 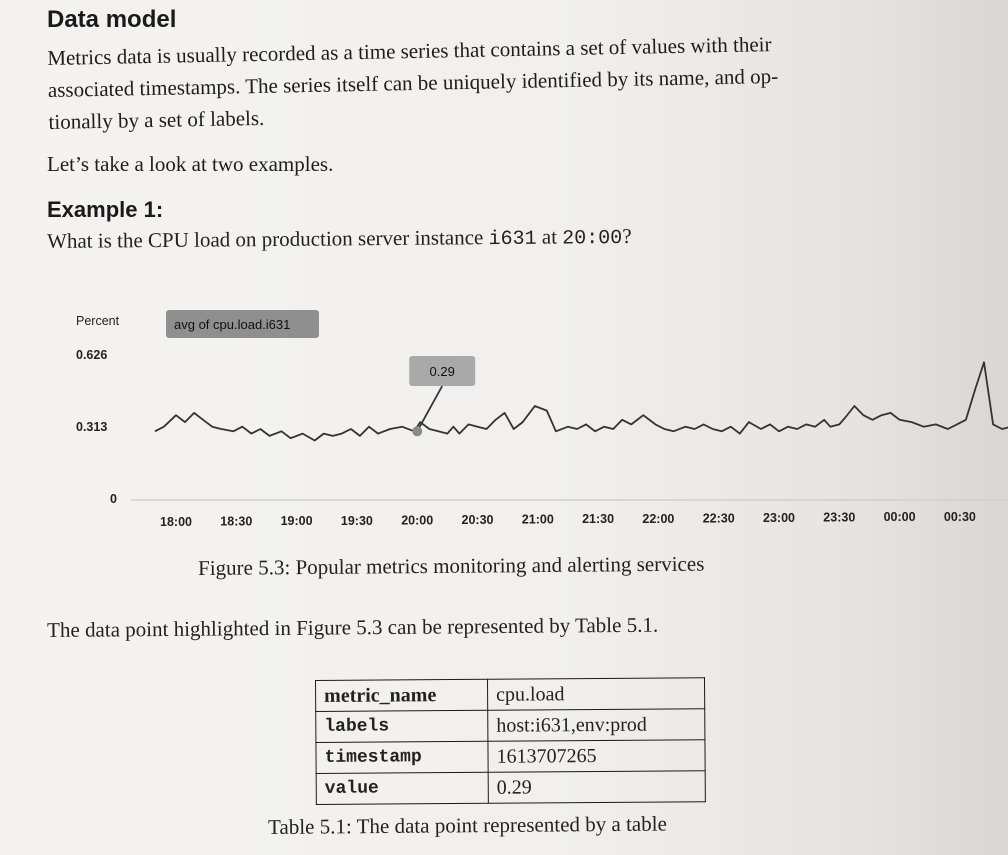 I want to click on y-tick-label: 0.626, so click(x=91, y=355).